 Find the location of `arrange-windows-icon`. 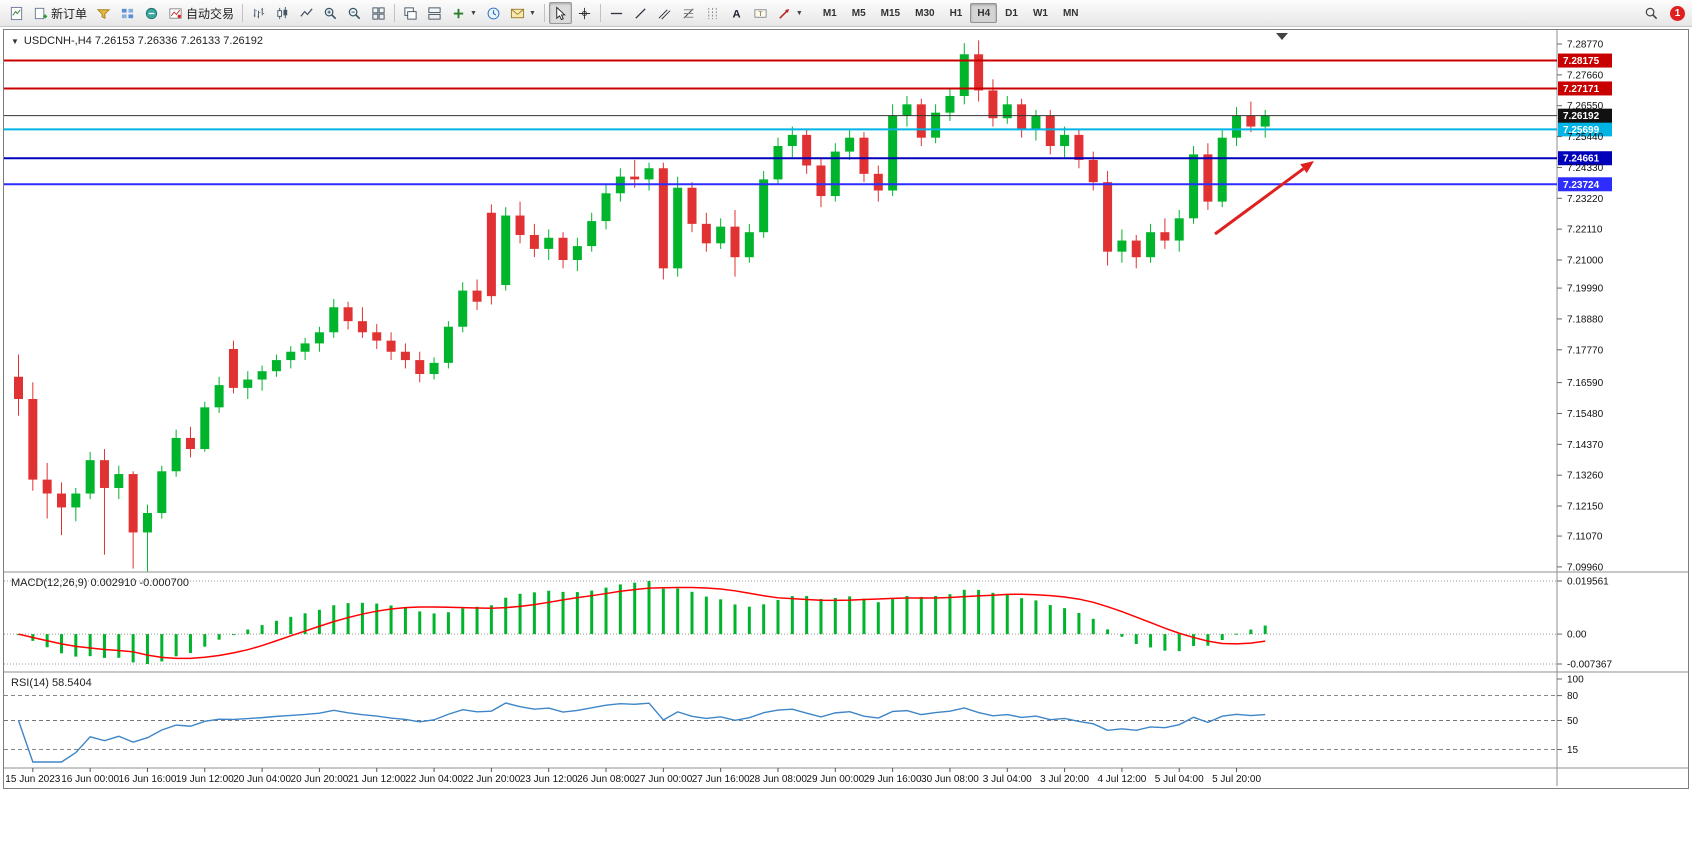

arrange-windows-icon is located at coordinates (434, 13).